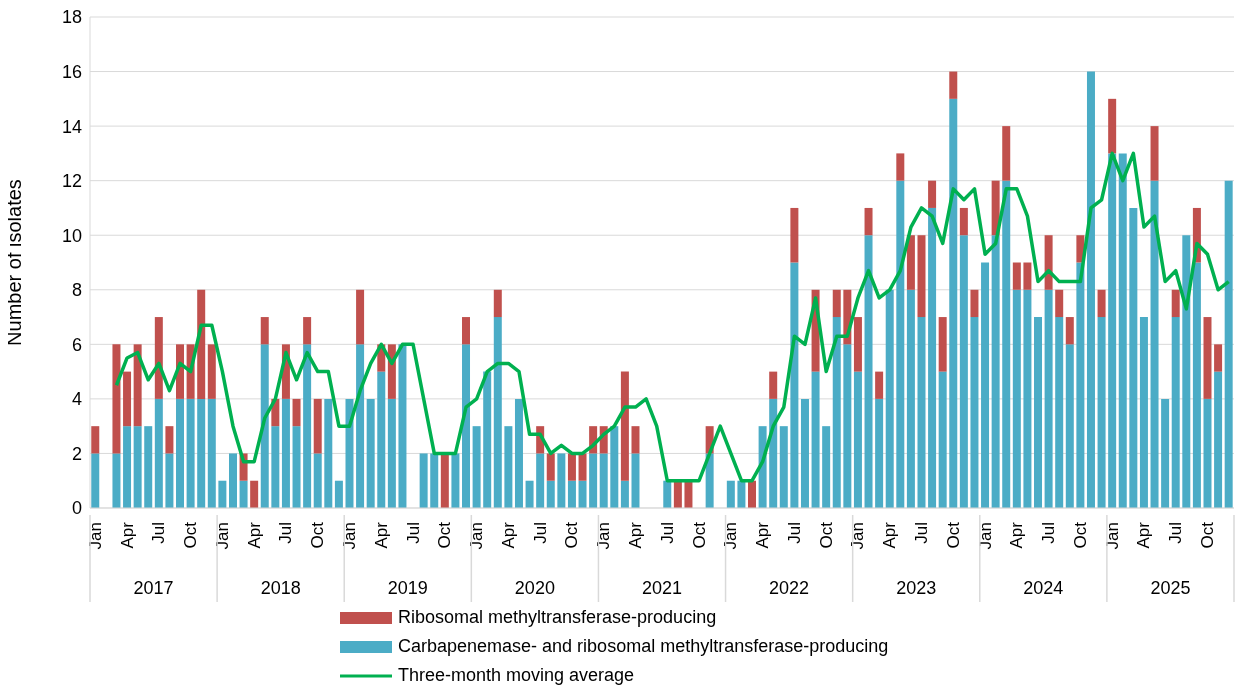  Describe the element at coordinates (789, 588) in the screenshot. I see `text: 2022` at that location.